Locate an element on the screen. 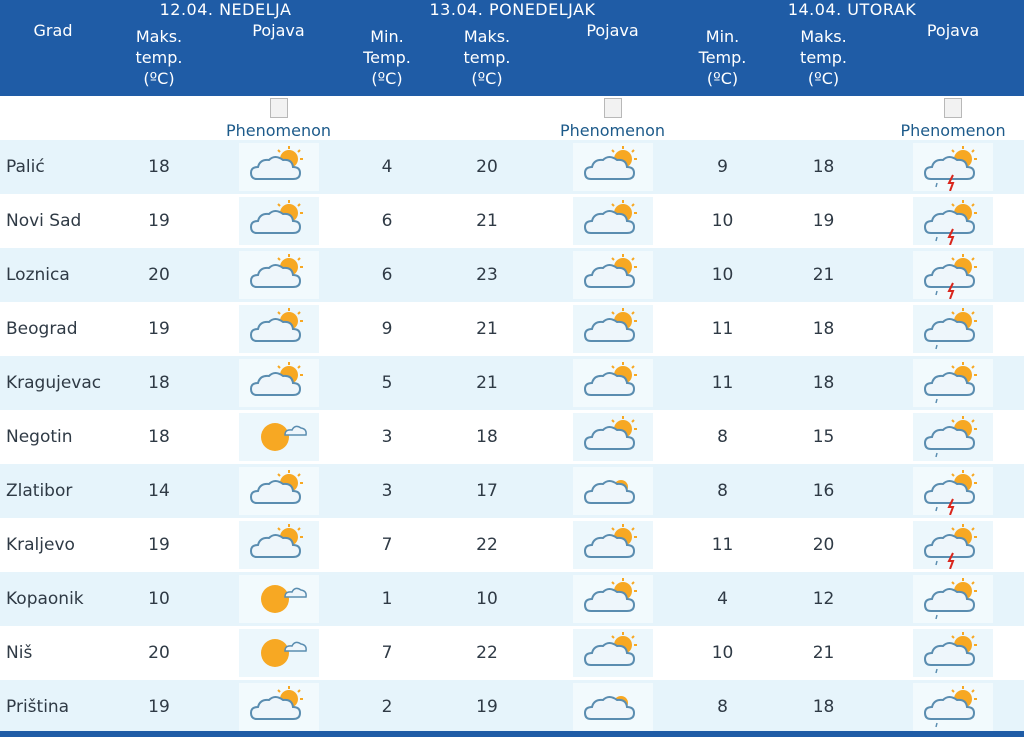 The width and height of the screenshot is (1024, 737). temp-value: 12 is located at coordinates (824, 599).